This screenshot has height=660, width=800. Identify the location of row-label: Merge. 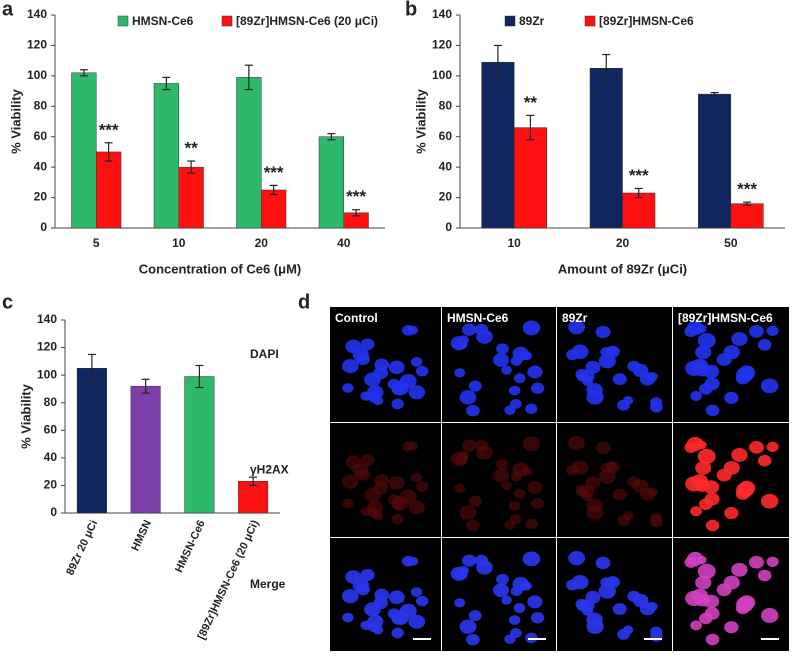
(268, 584).